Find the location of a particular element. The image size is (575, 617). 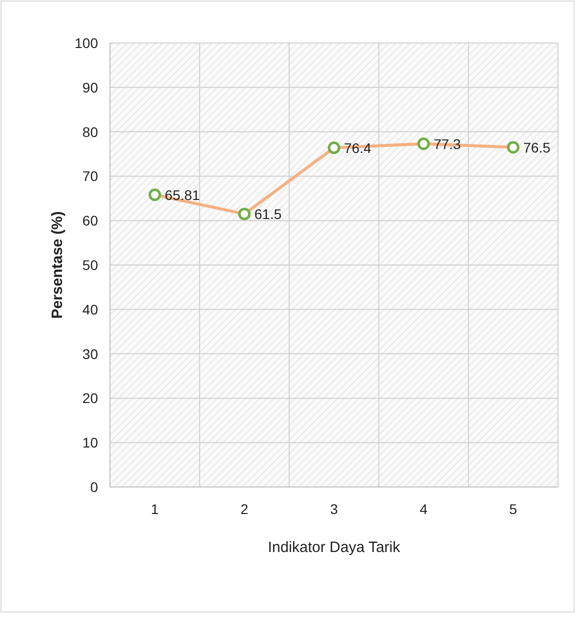

y-tick-label: 10 is located at coordinates (90, 442).